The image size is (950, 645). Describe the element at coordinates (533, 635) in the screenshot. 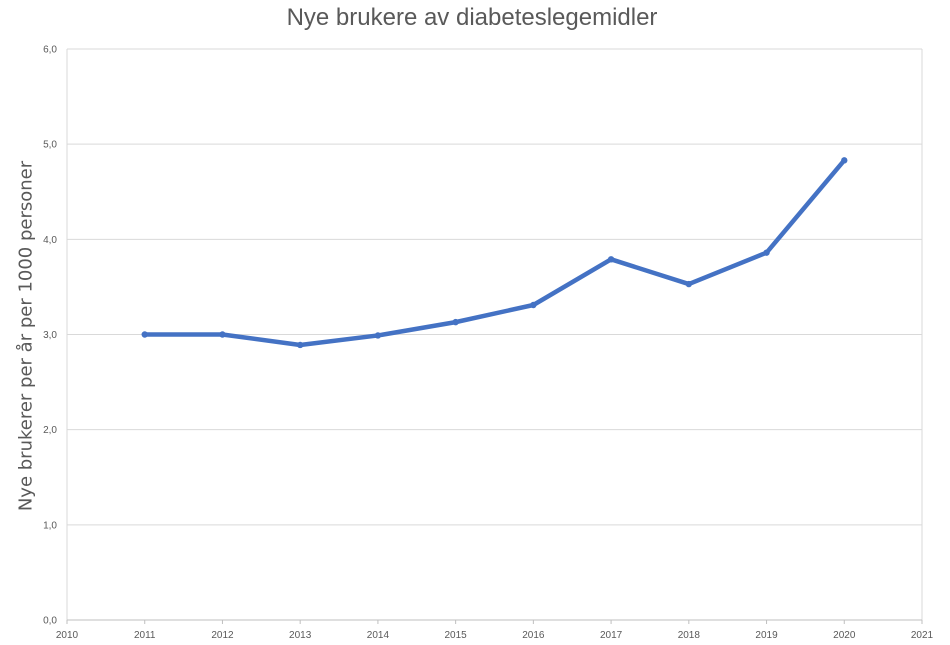

I see `x-tick-label: 2016` at that location.